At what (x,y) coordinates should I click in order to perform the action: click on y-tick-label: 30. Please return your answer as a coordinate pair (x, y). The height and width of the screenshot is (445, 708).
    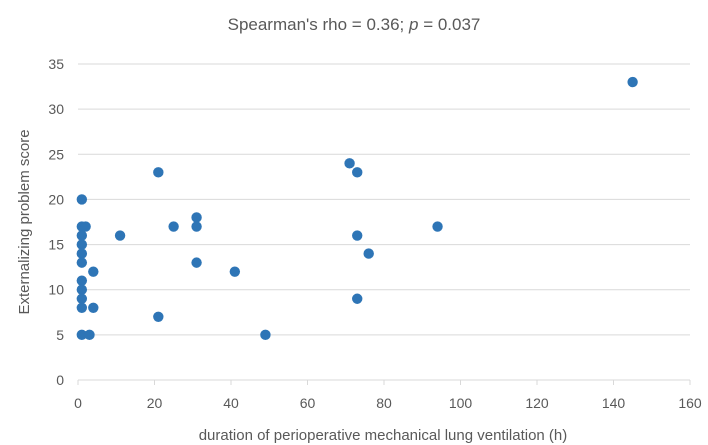
    Looking at the image, I should click on (56, 109).